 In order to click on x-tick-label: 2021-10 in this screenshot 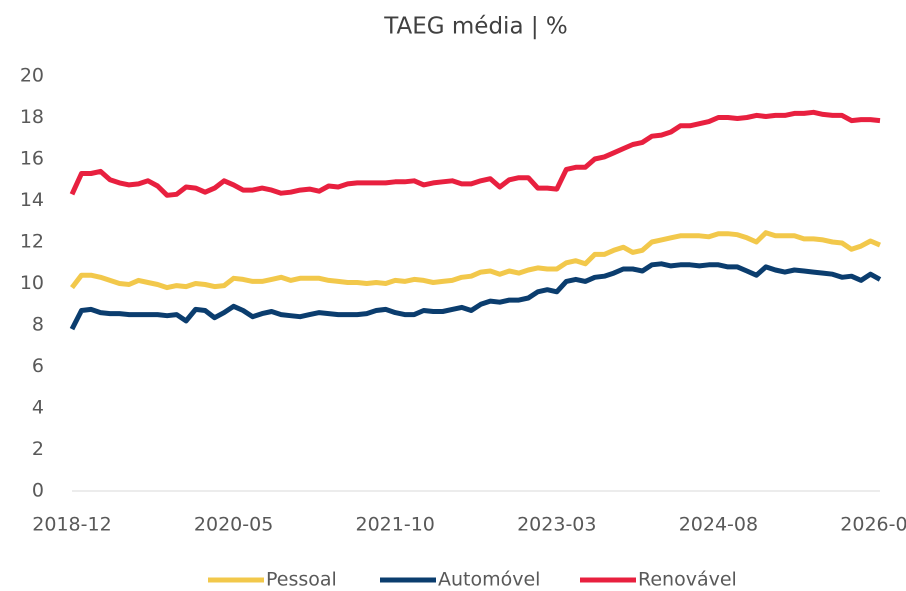, I will do `click(395, 525)`.